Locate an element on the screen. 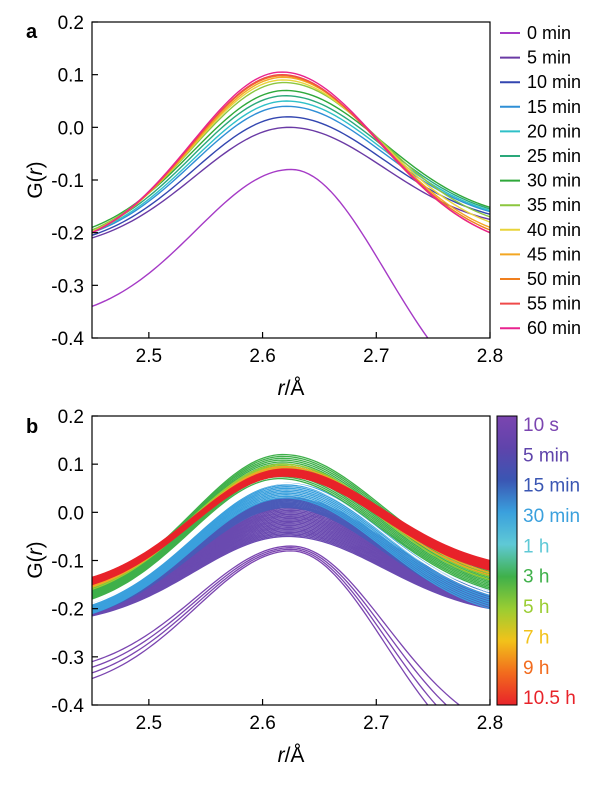 The image size is (608, 791). colorbar-label: 5 h is located at coordinates (536, 607).